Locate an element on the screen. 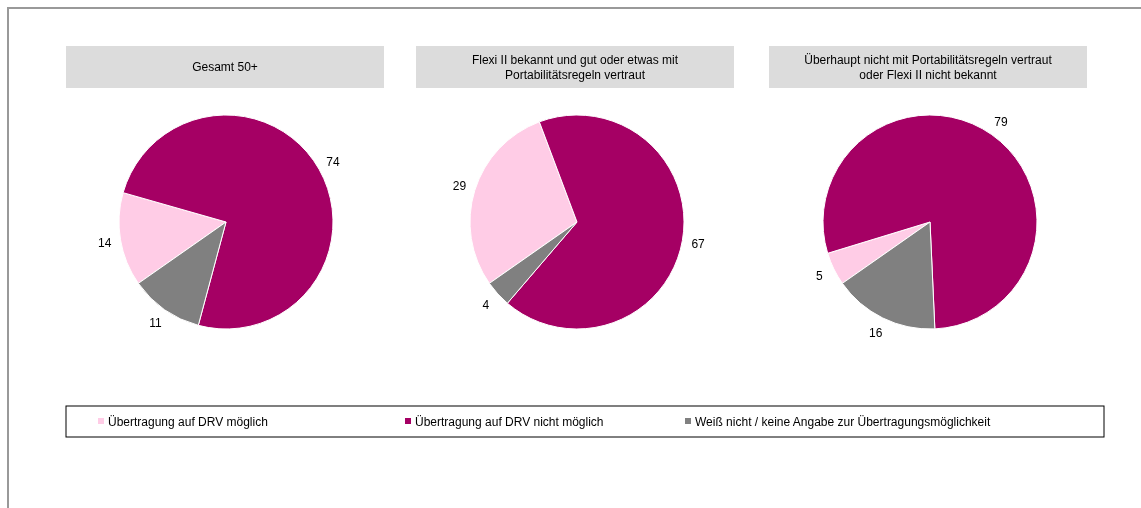 This screenshot has height=508, width=1141. pie-slice is located at coordinates (930, 222).